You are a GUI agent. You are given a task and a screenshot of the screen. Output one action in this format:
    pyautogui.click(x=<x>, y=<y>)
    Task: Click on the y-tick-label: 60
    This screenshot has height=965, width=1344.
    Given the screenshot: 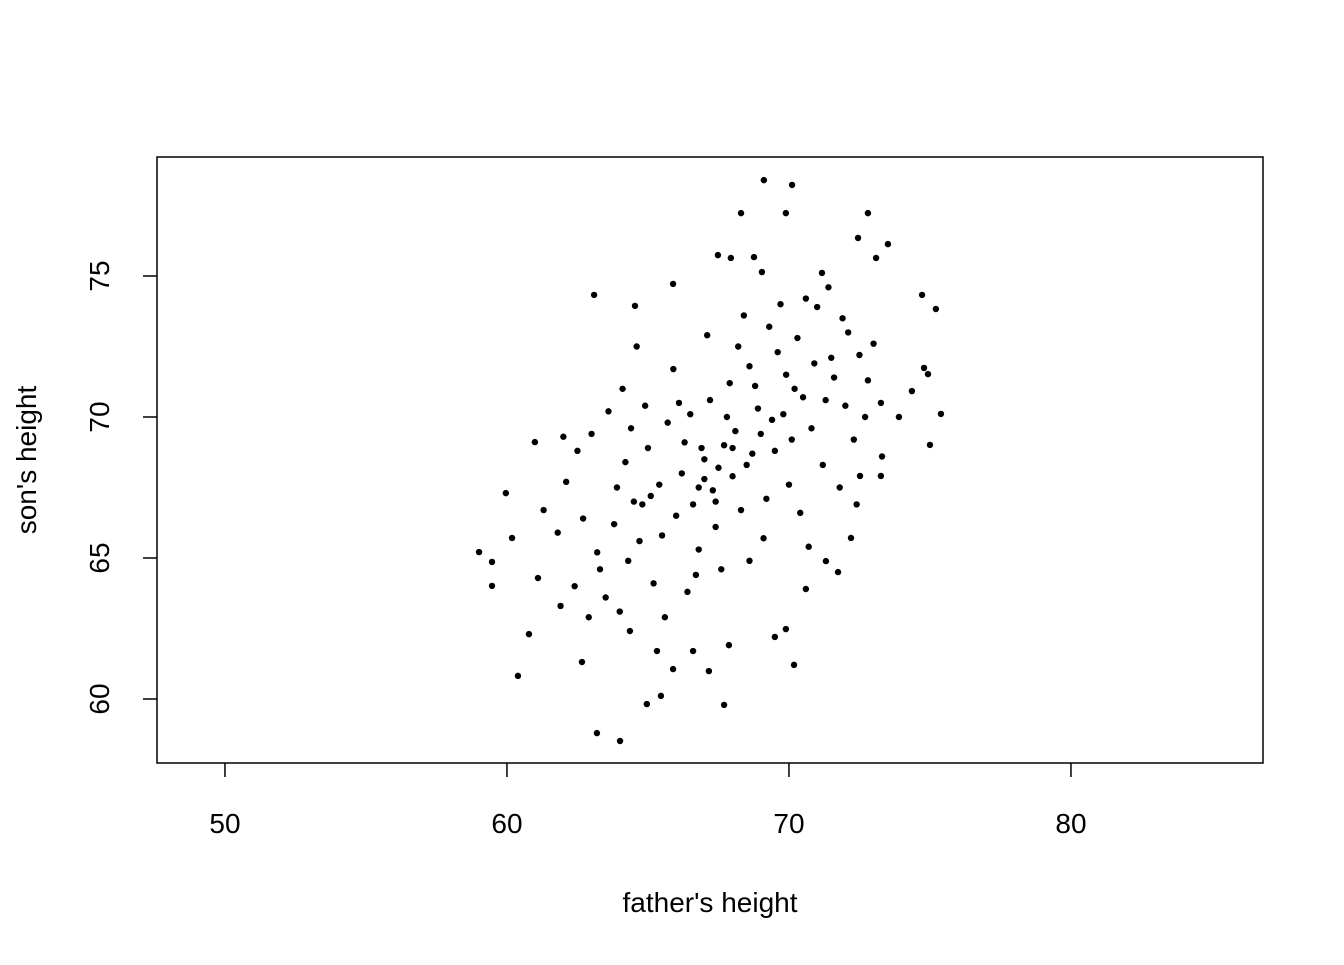 What is the action you would take?
    pyautogui.click(x=99, y=698)
    